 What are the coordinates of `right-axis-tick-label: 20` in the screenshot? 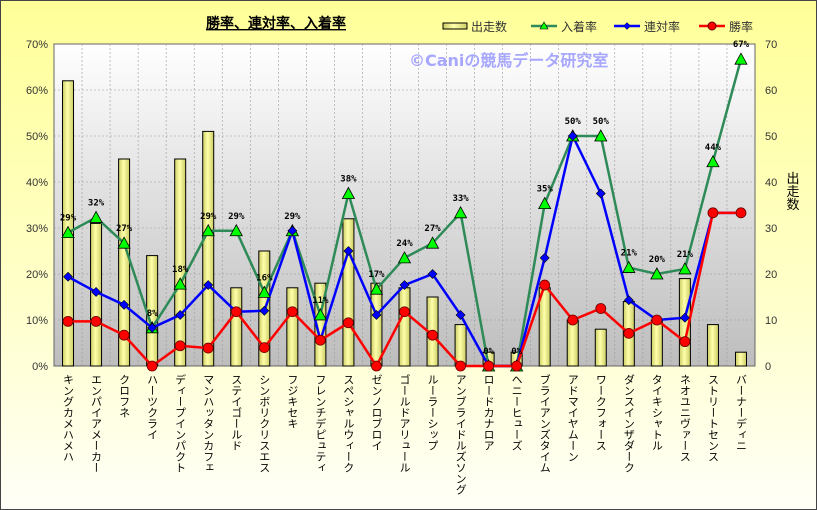 It's located at (771, 275).